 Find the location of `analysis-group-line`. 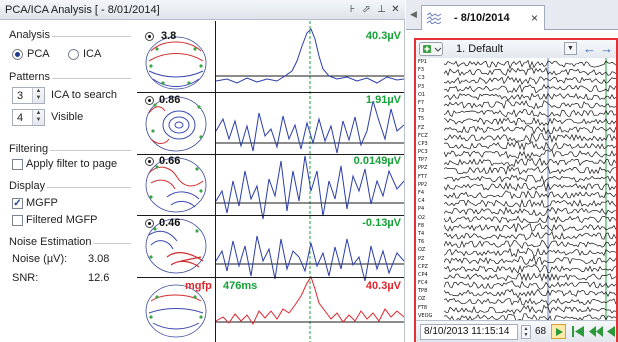

analysis-group-line is located at coordinates (69, 36).